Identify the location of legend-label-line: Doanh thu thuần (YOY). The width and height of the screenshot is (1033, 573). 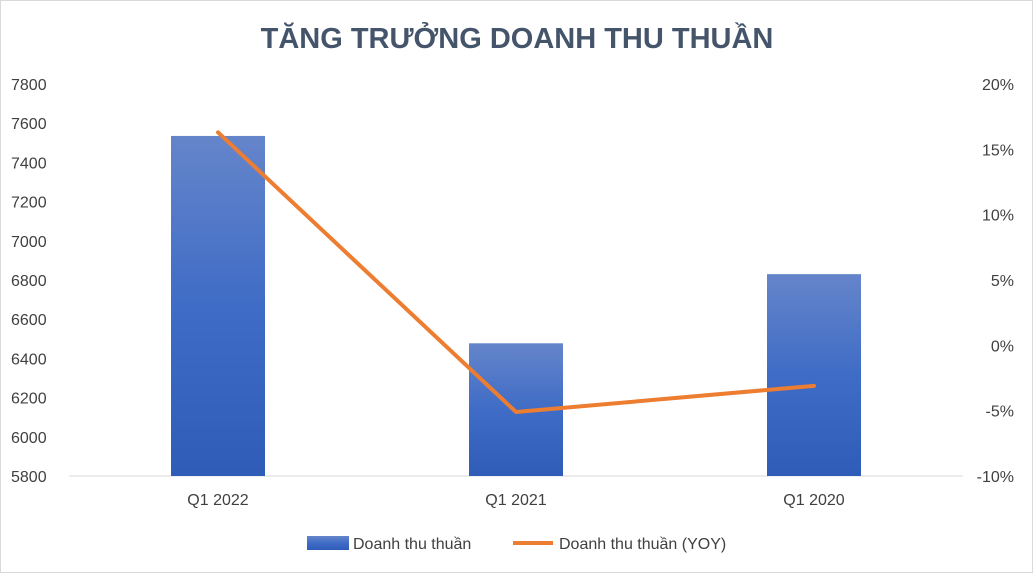
(642, 544).